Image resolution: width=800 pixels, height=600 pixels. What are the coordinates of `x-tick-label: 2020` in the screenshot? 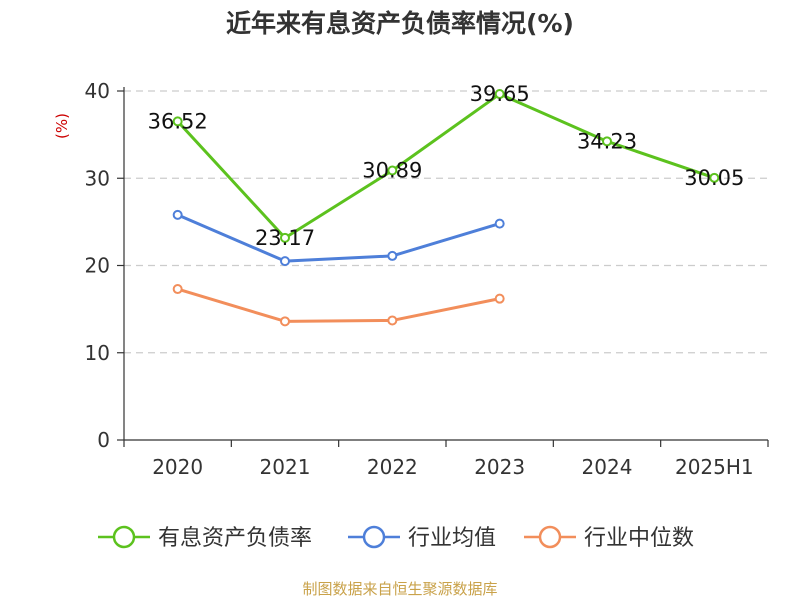 It's located at (177, 467).